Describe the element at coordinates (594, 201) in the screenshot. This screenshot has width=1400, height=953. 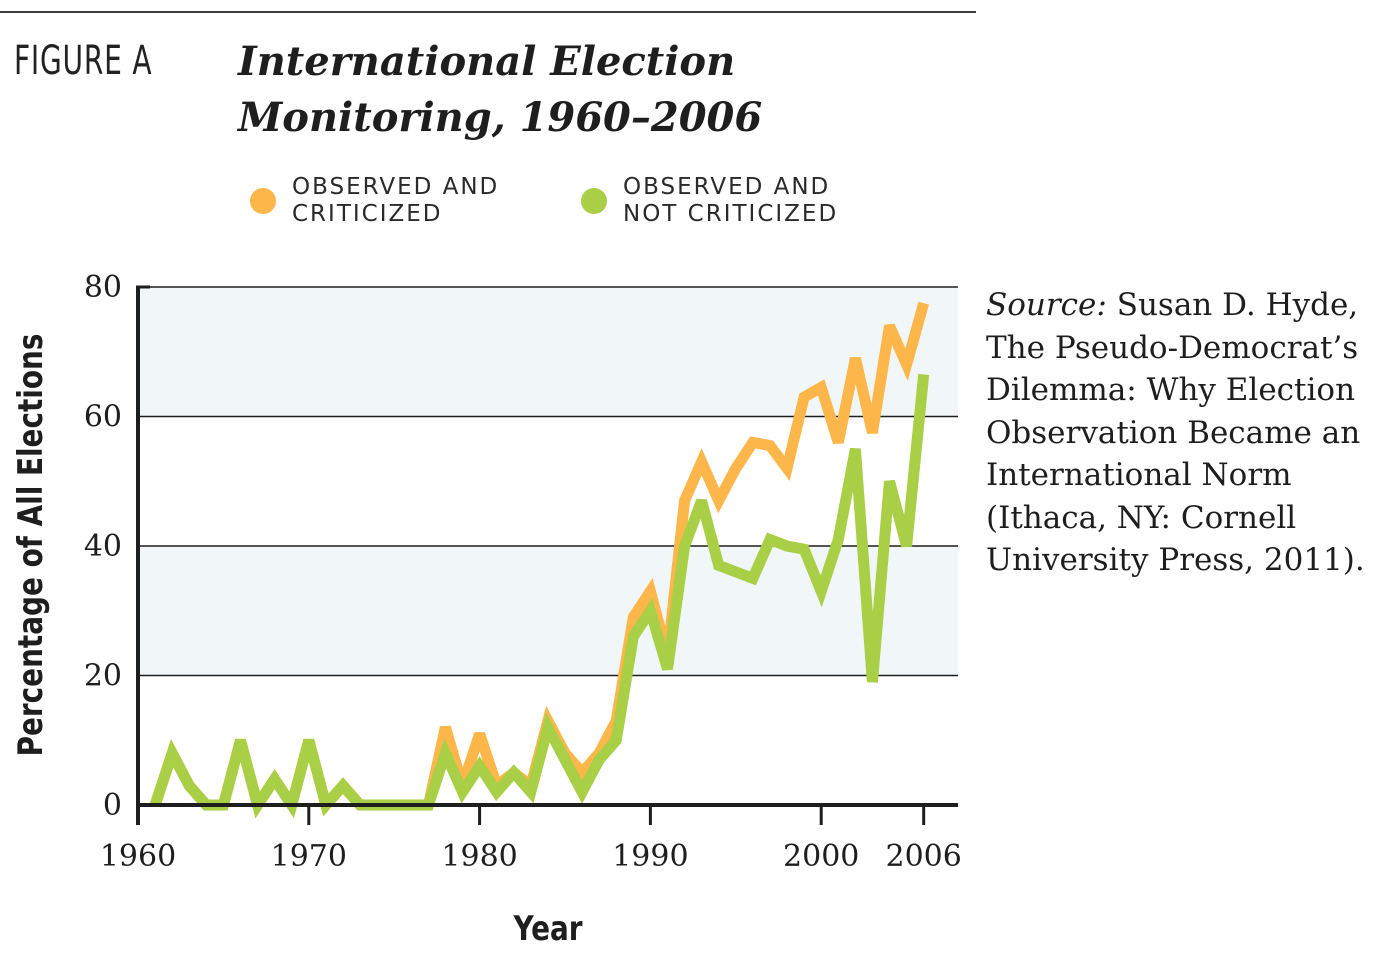
I see `legend-swatch-not-criticized` at that location.